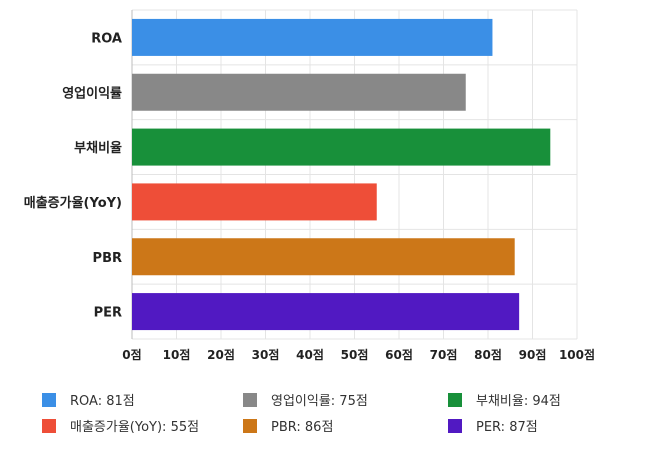 The image size is (650, 450). What do you see at coordinates (533, 354) in the screenshot?
I see `x-tick-label: 90점` at bounding box center [533, 354].